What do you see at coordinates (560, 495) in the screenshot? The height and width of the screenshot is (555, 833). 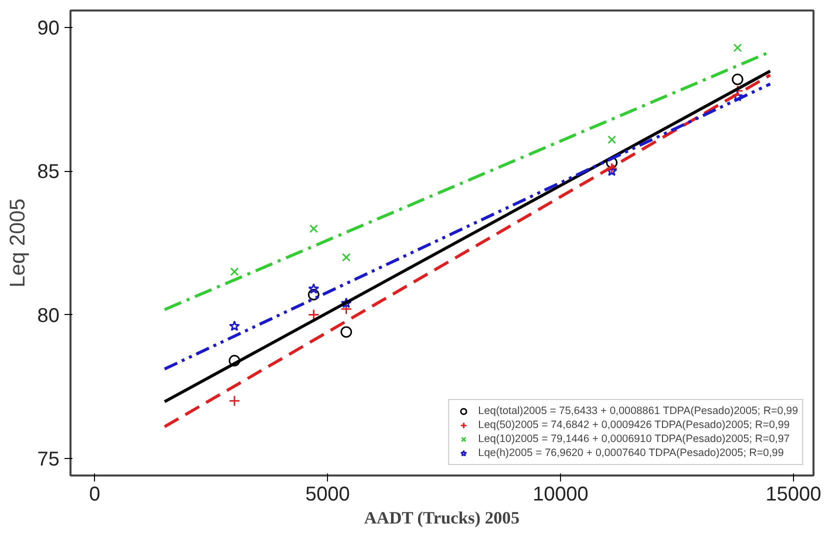 I see `x-tick-label: 10000` at bounding box center [560, 495].